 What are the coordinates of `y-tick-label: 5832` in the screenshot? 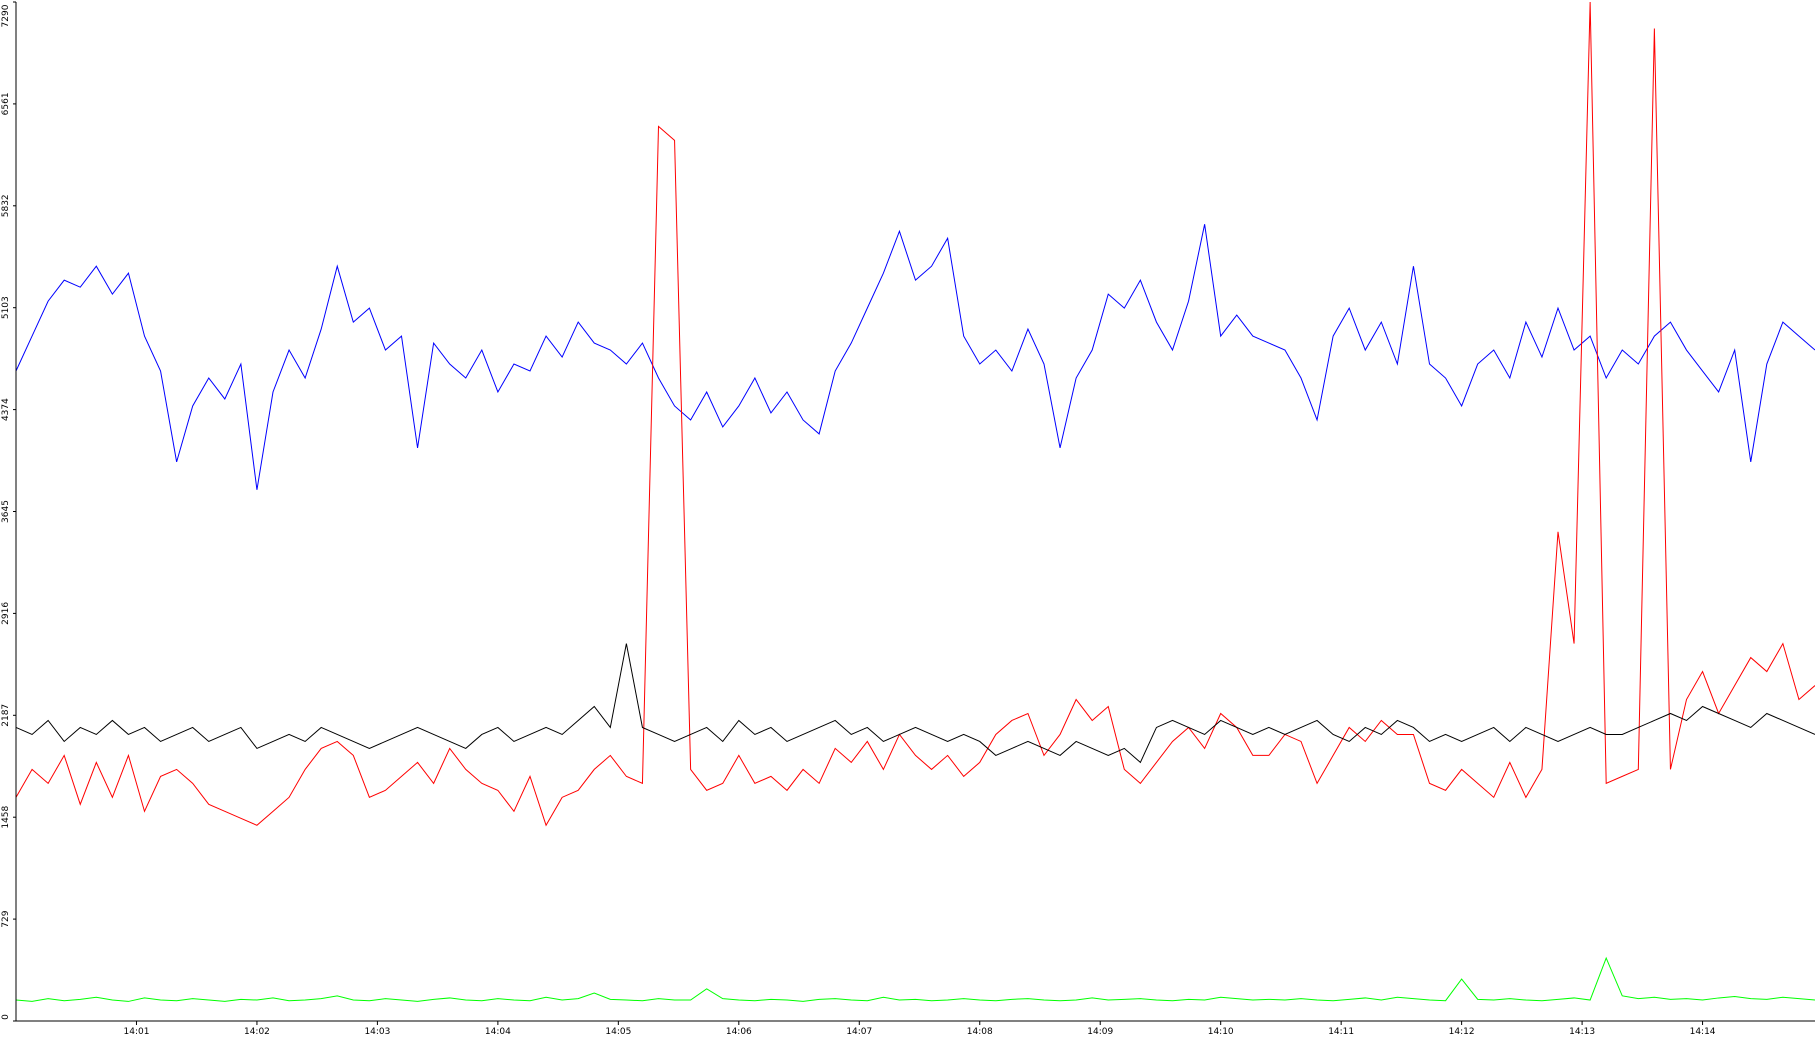 It's located at (6, 205).